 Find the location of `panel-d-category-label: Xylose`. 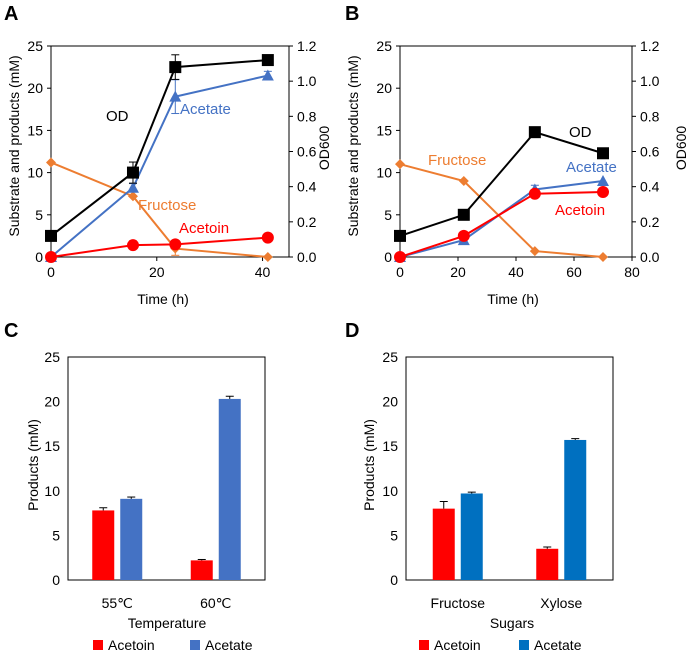

panel-d-category-label: Xylose is located at coordinates (561, 603).